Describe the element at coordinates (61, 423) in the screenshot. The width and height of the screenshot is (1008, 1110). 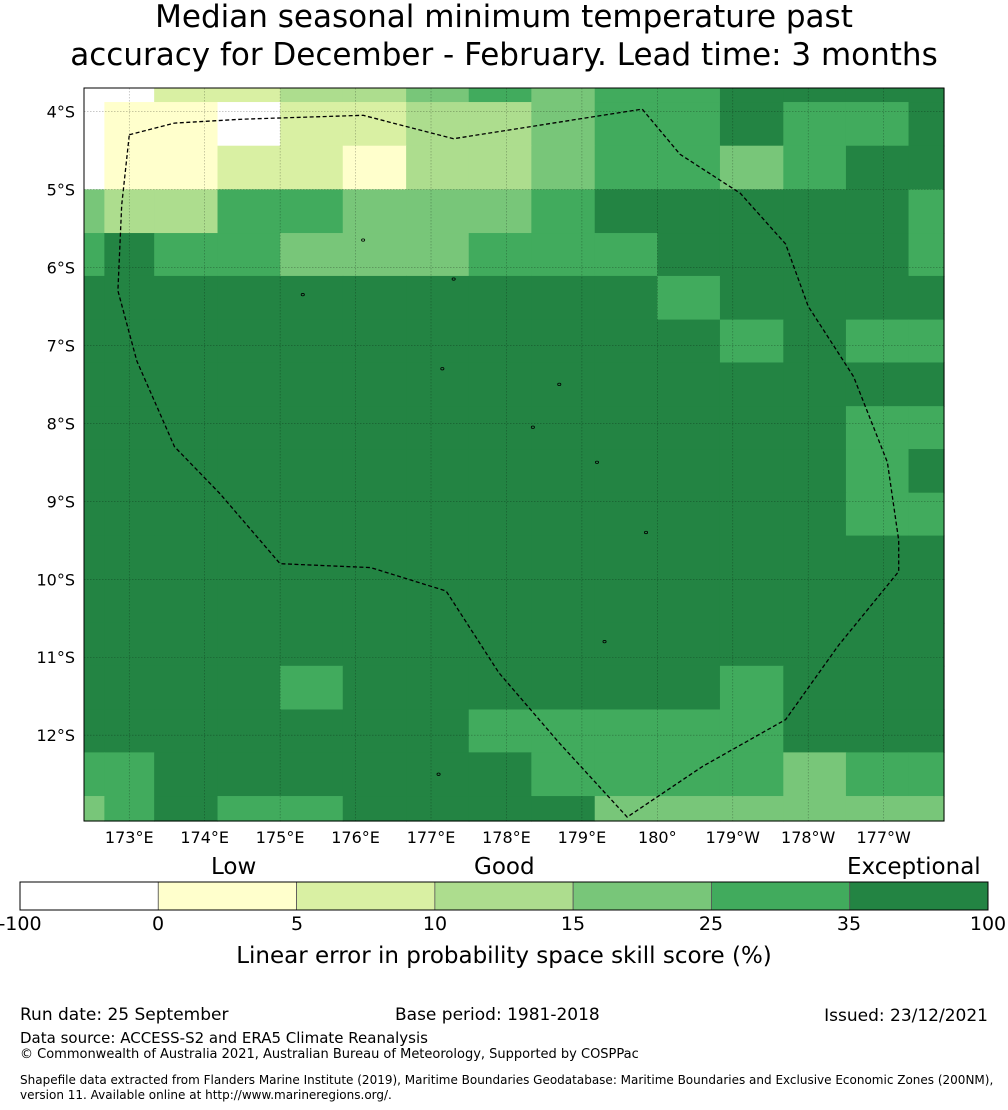
I see `latitude-label: 8°S` at that location.